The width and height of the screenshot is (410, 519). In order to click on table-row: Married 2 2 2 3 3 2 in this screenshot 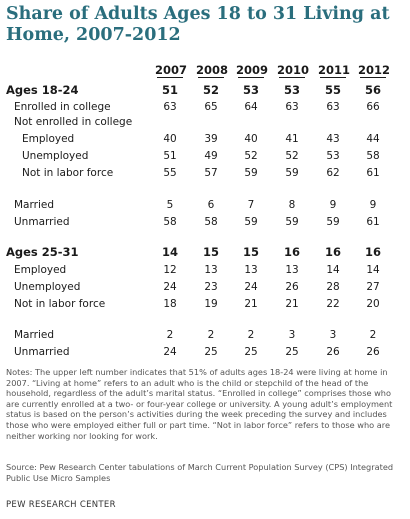, I will do `click(205, 335)`.